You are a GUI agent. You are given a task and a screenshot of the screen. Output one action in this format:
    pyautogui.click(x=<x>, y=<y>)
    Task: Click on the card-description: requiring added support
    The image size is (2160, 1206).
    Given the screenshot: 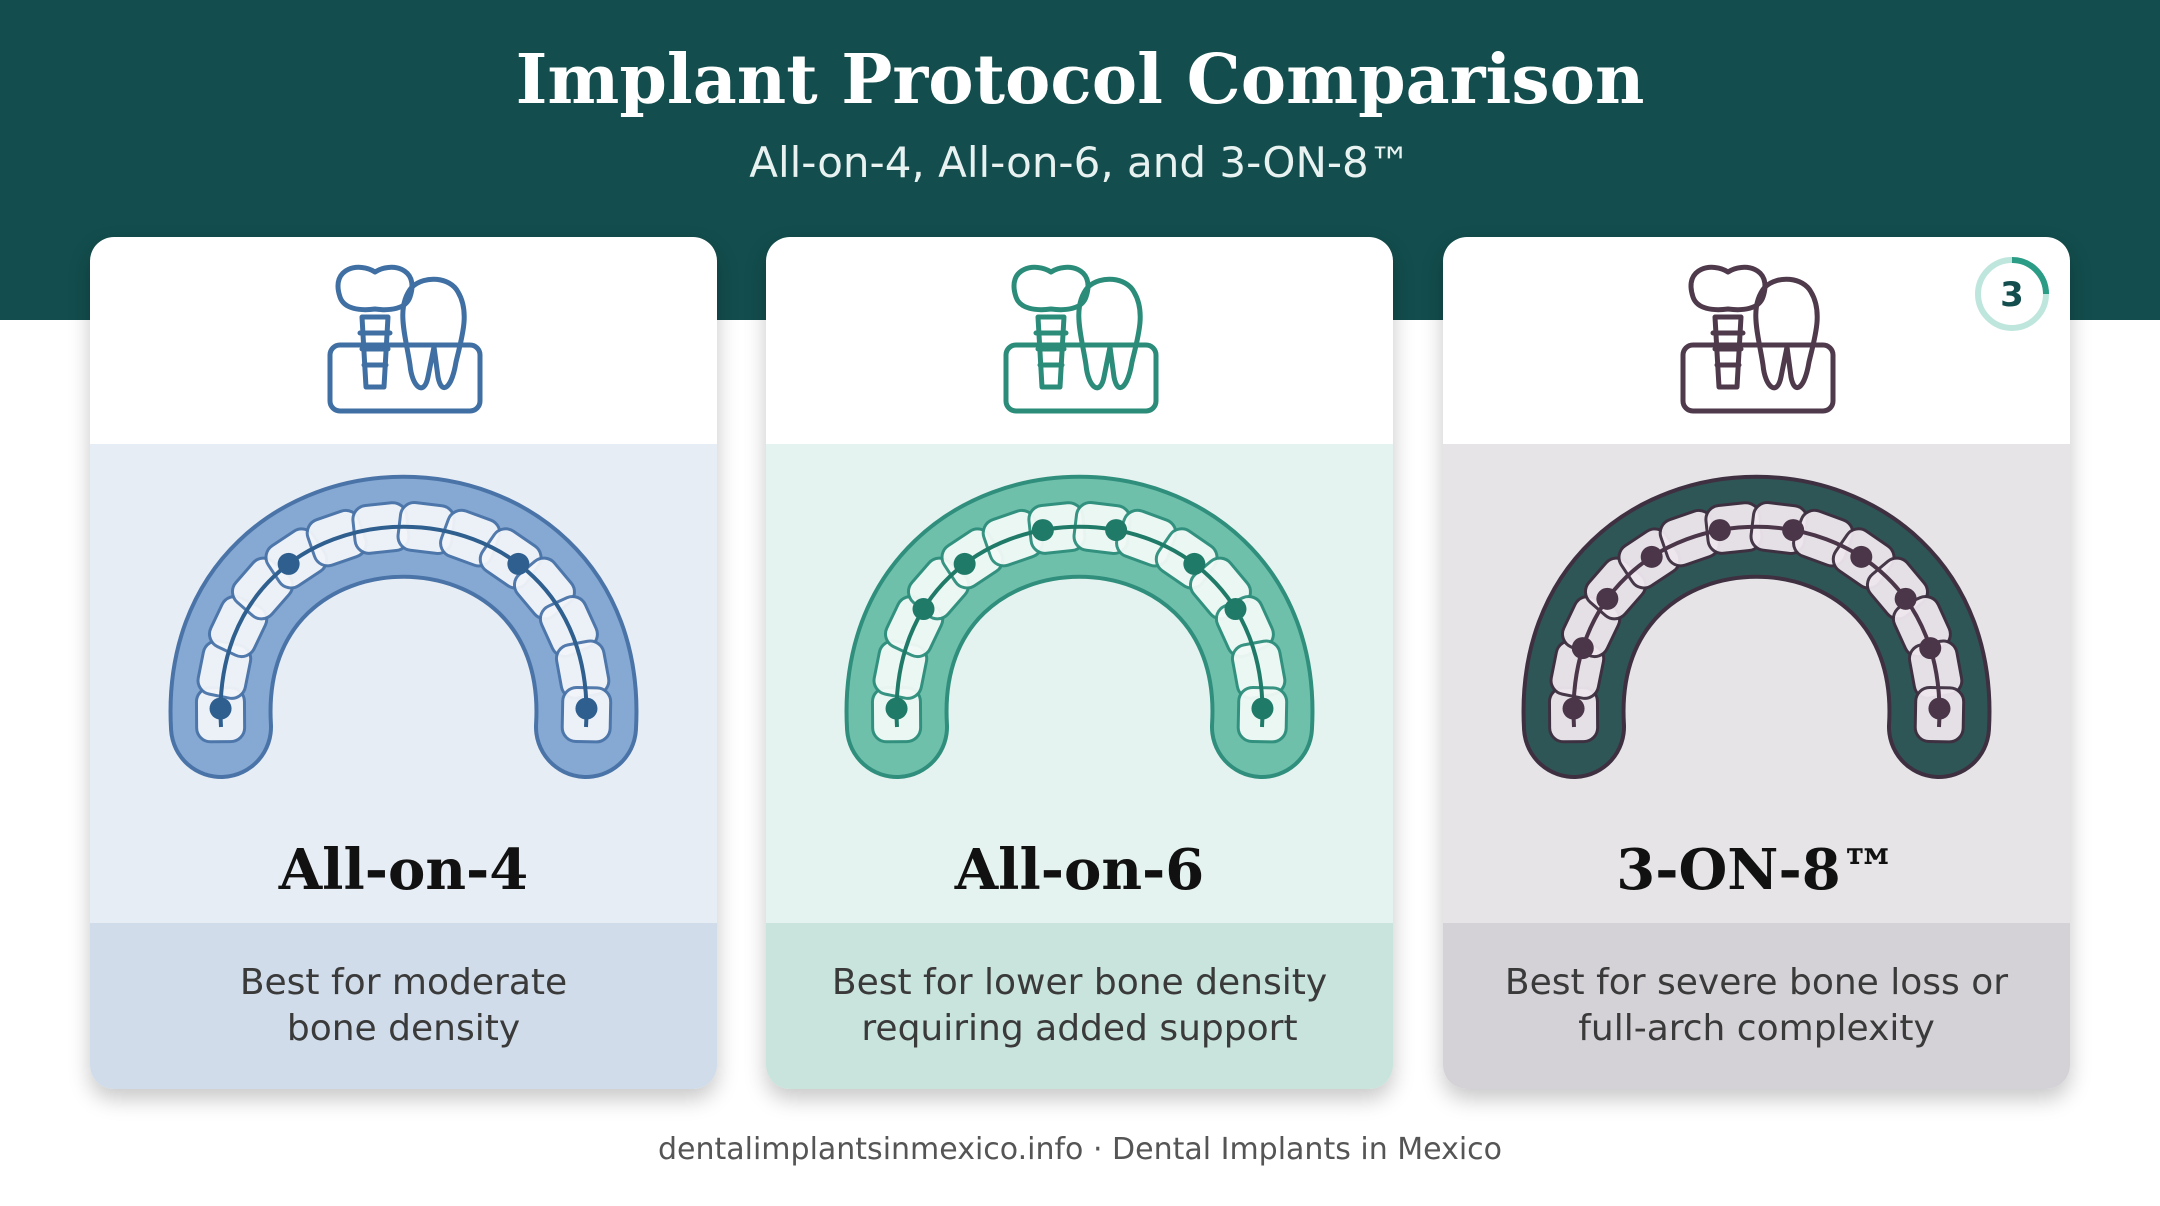 What is the action you would take?
    pyautogui.click(x=1079, y=1028)
    